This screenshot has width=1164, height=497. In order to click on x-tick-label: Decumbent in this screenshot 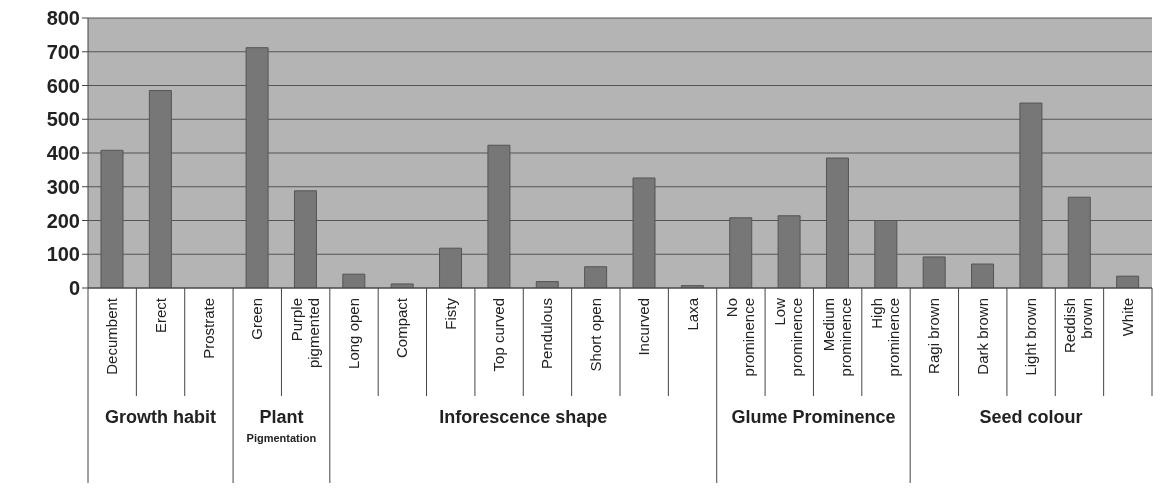, I will do `click(112, 336)`.